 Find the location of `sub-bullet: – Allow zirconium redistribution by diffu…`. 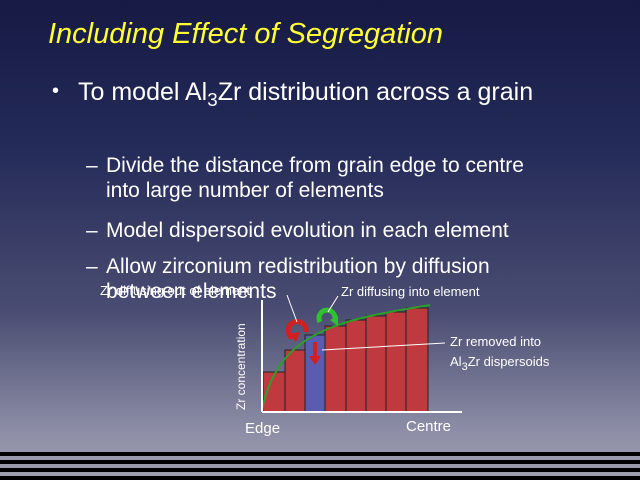

sub-bullet: – Allow zirconium redistribution by diffu… is located at coordinates (346, 279).